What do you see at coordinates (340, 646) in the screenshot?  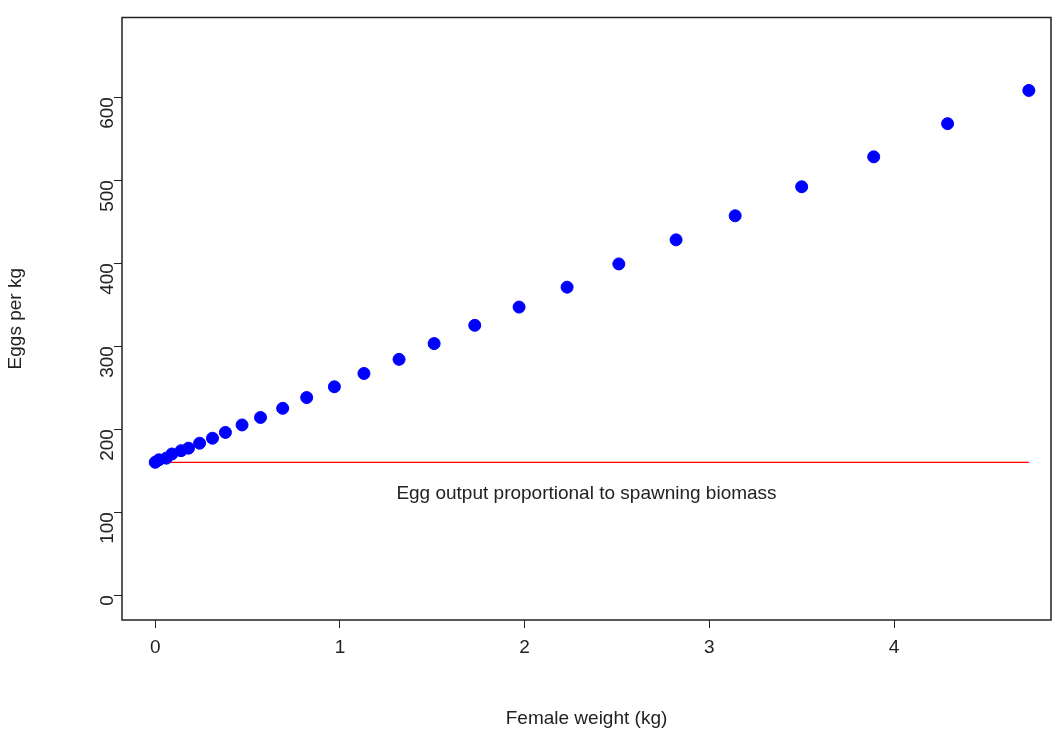 I see `x-tick-label: 1` at bounding box center [340, 646].